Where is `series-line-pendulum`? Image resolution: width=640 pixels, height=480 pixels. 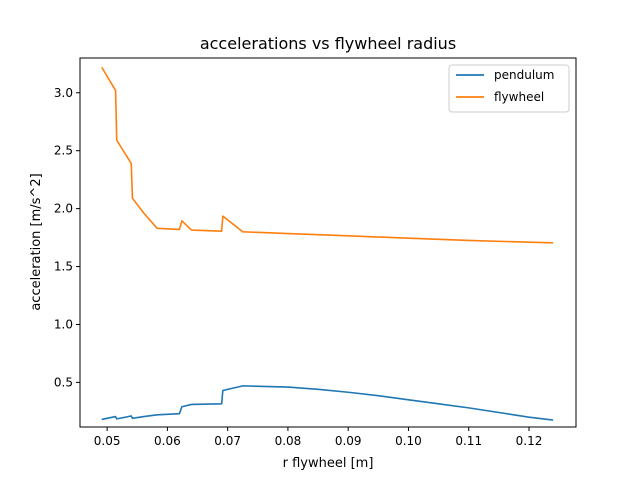
series-line-pendulum is located at coordinates (327, 403).